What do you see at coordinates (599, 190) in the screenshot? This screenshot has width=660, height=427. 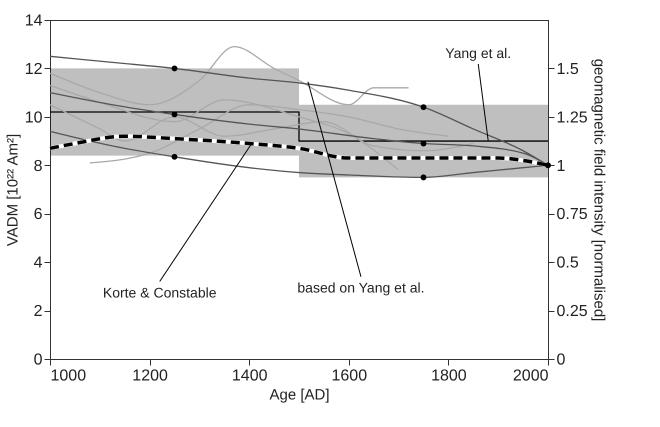 I see `y2-axis-title: geomagnetic field intensity [normalised]` at bounding box center [599, 190].